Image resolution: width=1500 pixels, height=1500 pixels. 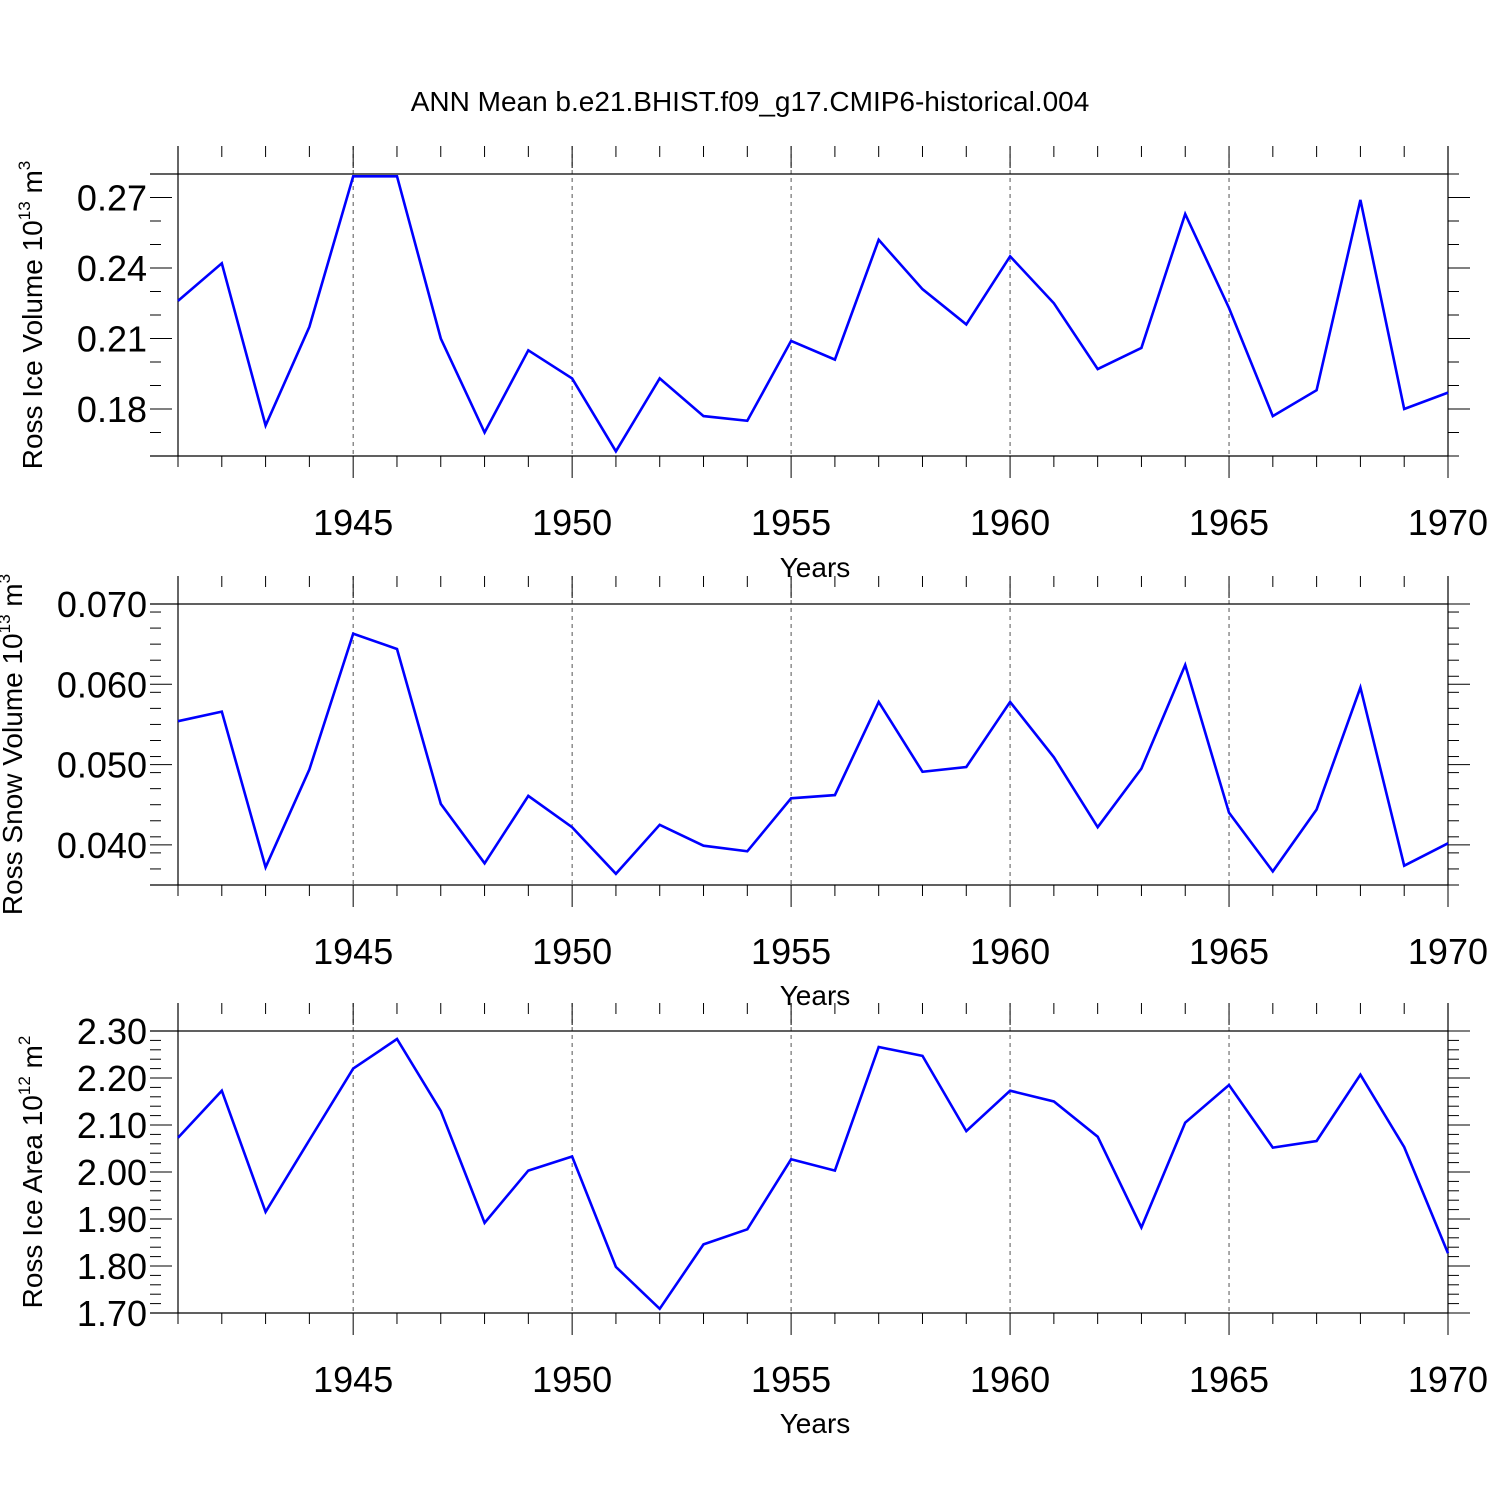 What do you see at coordinates (31, 1172) in the screenshot?
I see `y-axis-label: Ross Ice Area 1012 m2` at bounding box center [31, 1172].